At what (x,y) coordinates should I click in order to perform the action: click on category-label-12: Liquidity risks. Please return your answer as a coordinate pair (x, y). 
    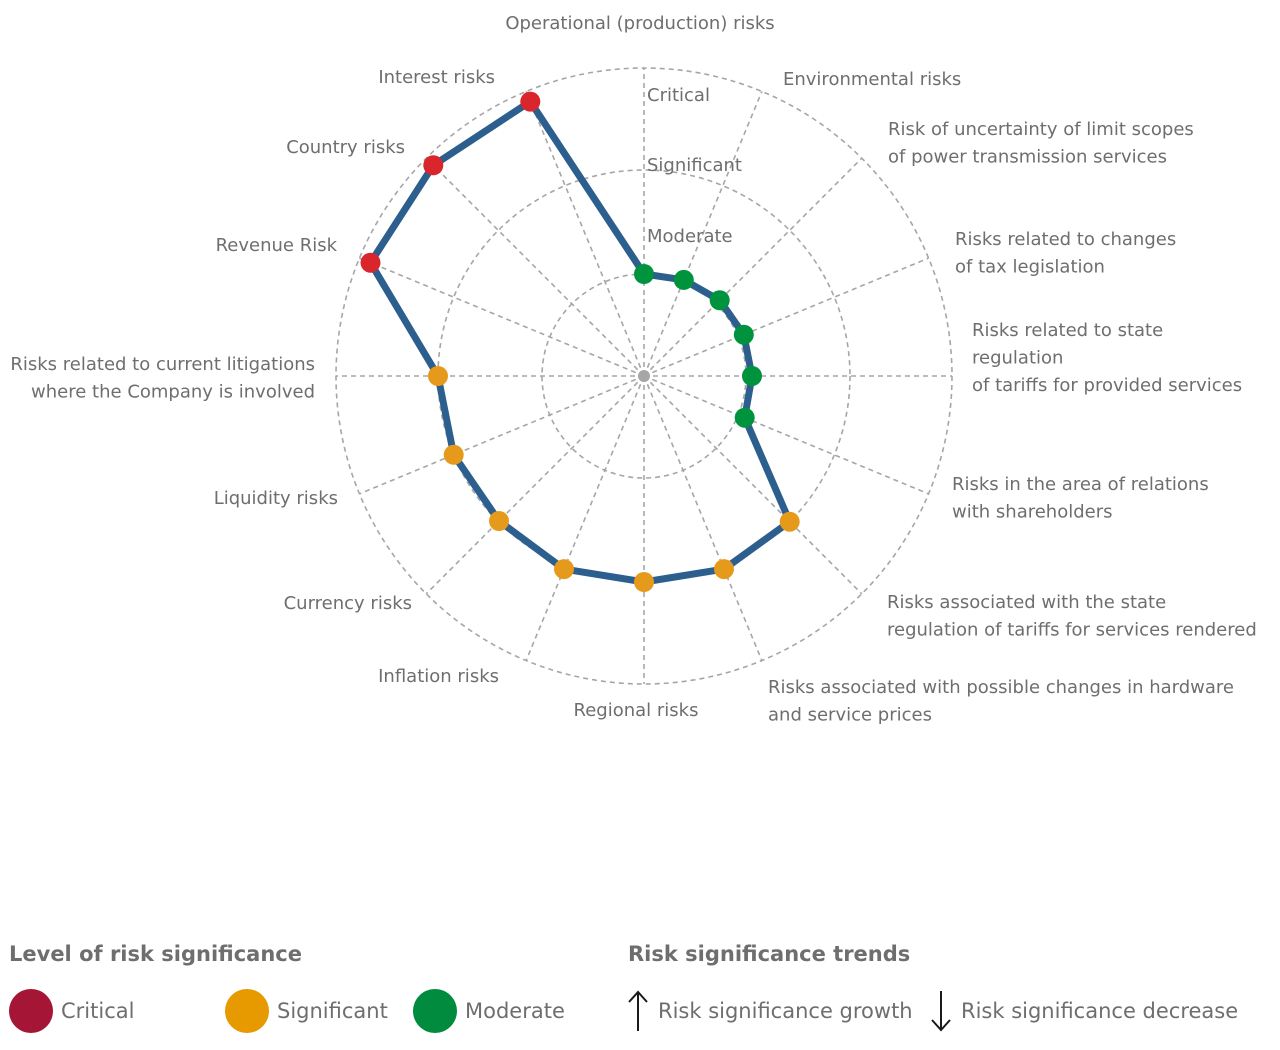
    Looking at the image, I should click on (276, 498).